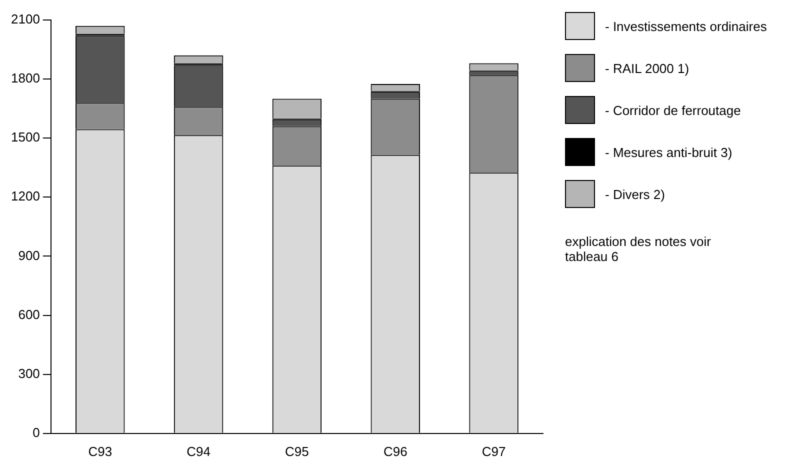  I want to click on y-tick-label: 0, so click(36, 432).